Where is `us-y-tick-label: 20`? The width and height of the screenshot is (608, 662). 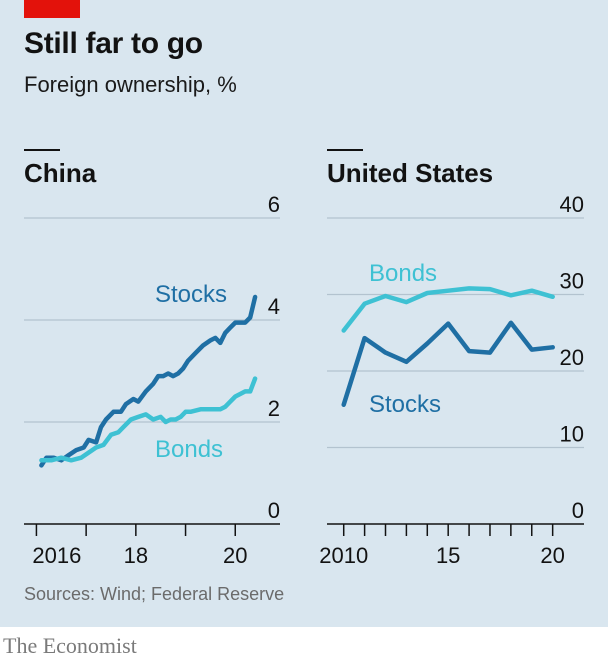 us-y-tick-label: 20 is located at coordinates (572, 357).